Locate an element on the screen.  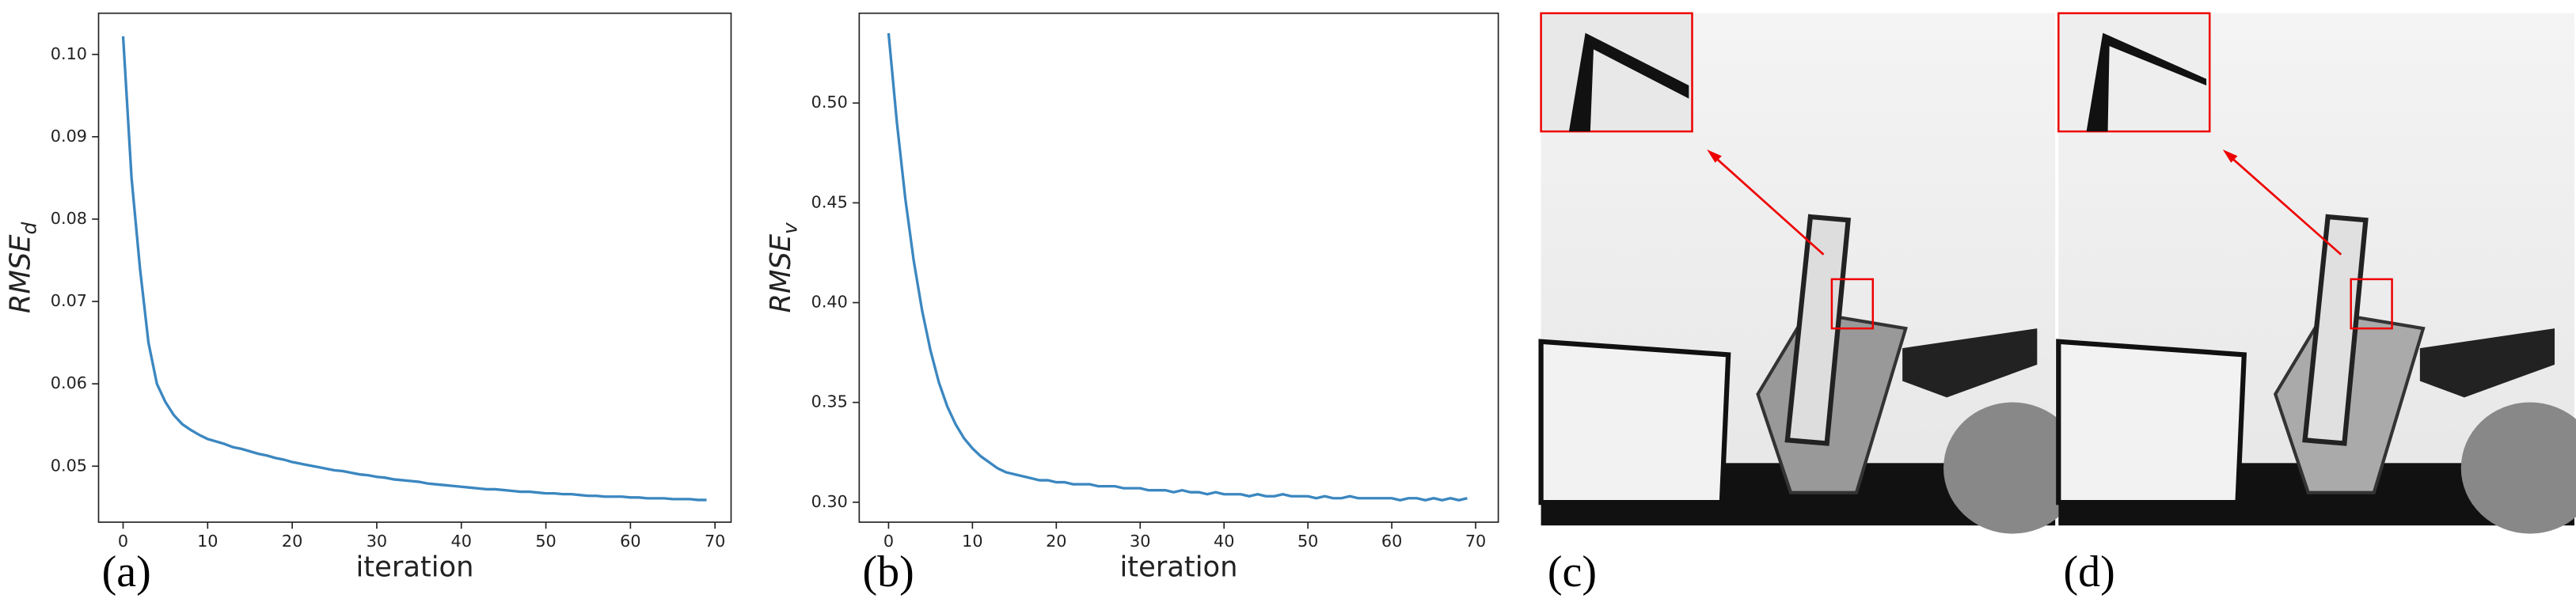
y-tick-label: 0.30 is located at coordinates (830, 502).